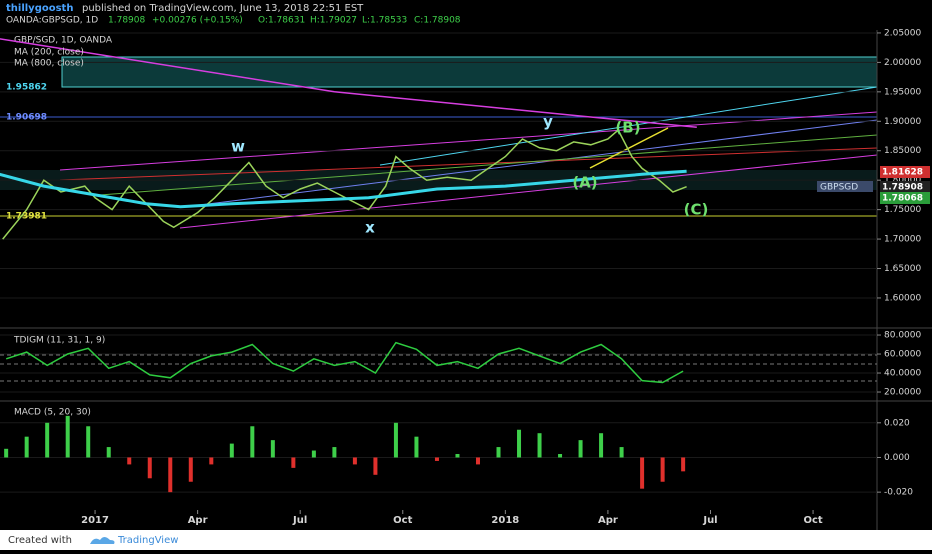 Image resolution: width=932 pixels, height=554 pixels. I want to click on y-tick-label: 20.0000, so click(902, 393).